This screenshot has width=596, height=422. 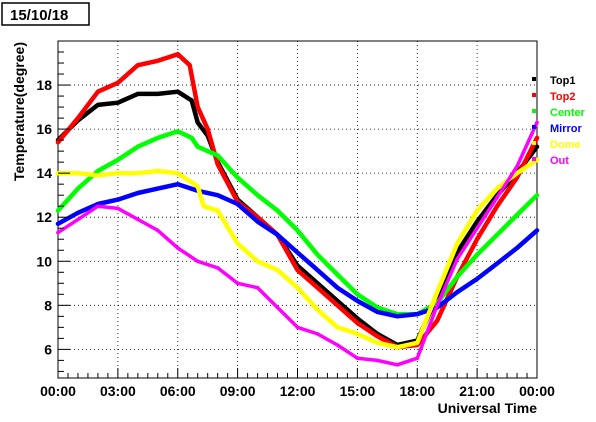 I want to click on y-tick-label: 18, so click(x=44, y=85).